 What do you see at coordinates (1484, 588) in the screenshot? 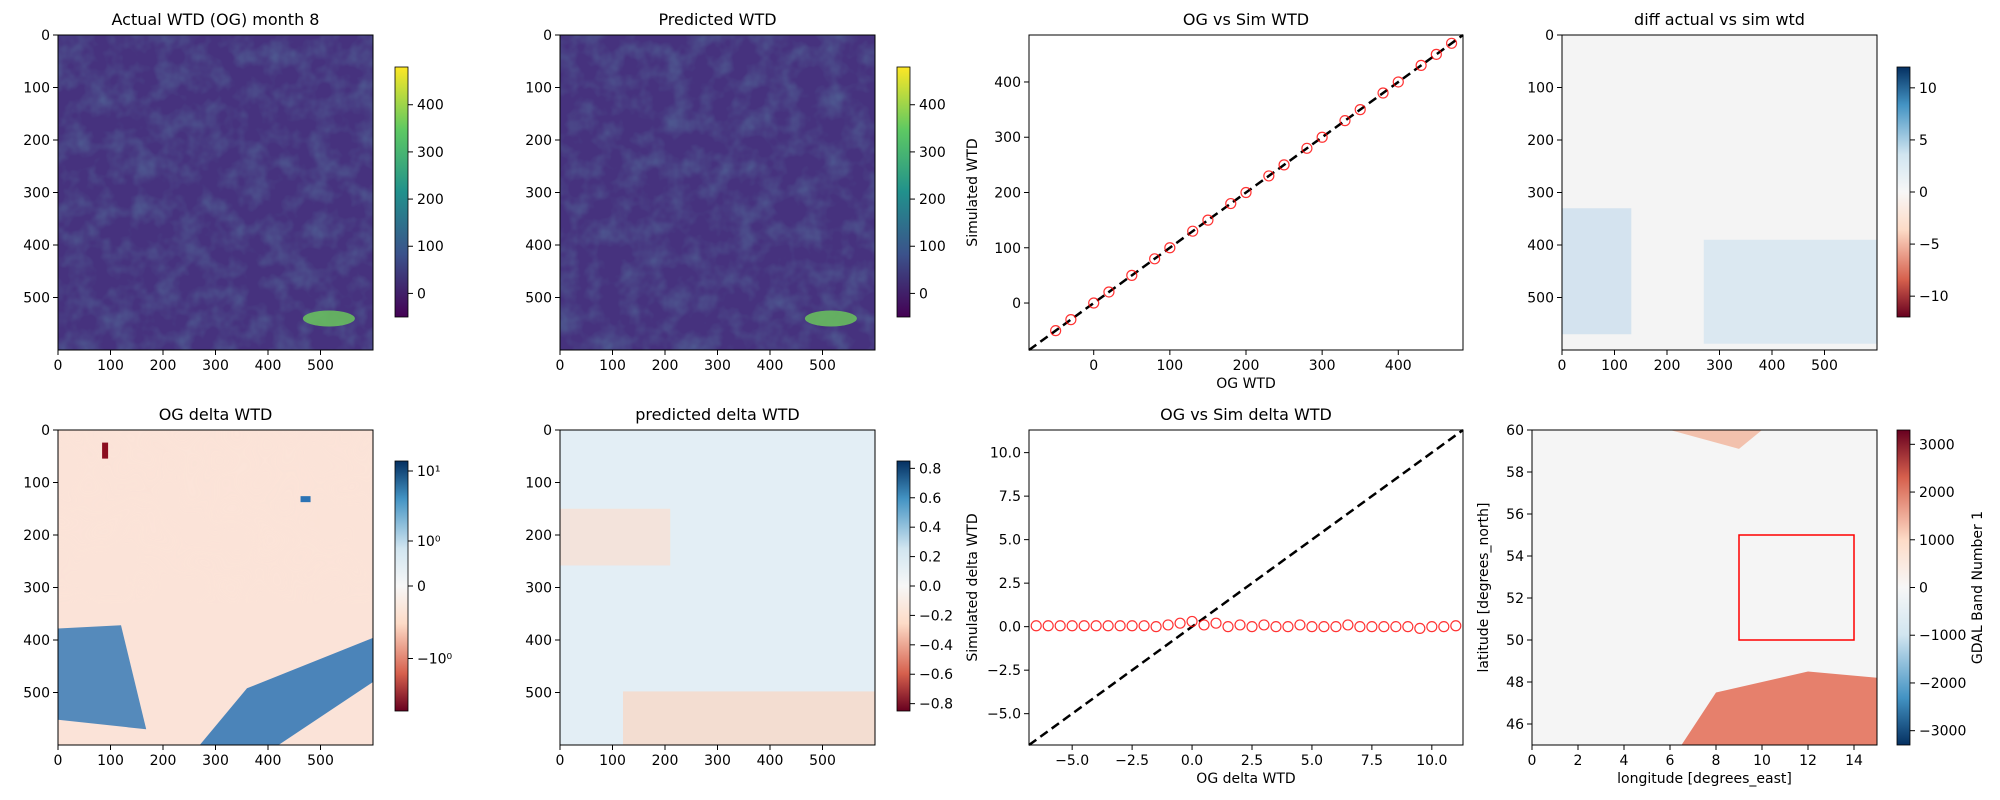
I see `y-axis-label: latitude [degrees_north]` at bounding box center [1484, 588].